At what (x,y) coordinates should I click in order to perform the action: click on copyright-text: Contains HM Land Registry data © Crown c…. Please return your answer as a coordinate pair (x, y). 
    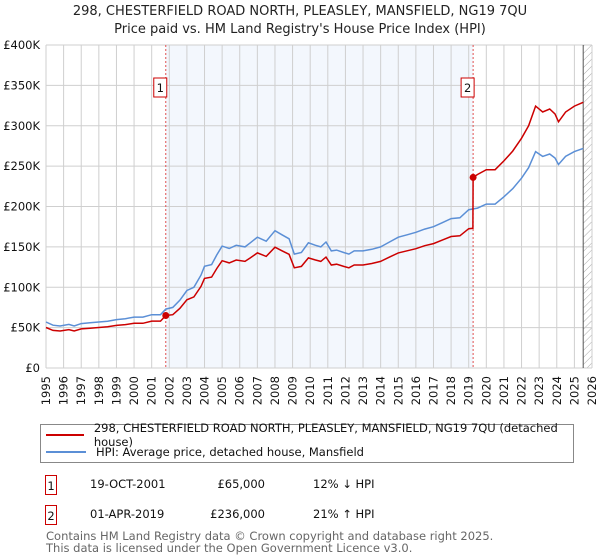
    Looking at the image, I should click on (270, 536).